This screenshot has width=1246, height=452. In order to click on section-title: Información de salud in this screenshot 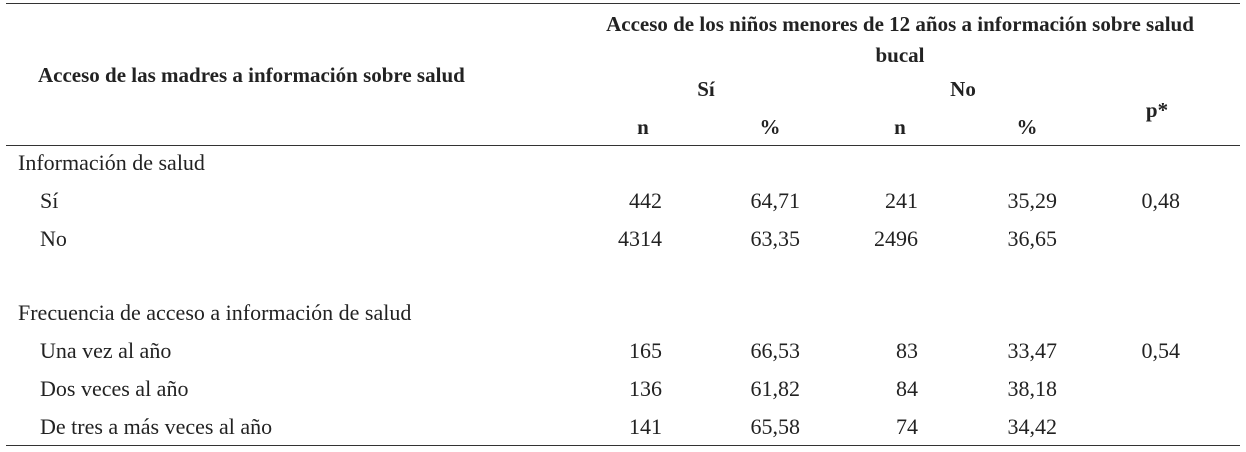, I will do `click(111, 162)`.